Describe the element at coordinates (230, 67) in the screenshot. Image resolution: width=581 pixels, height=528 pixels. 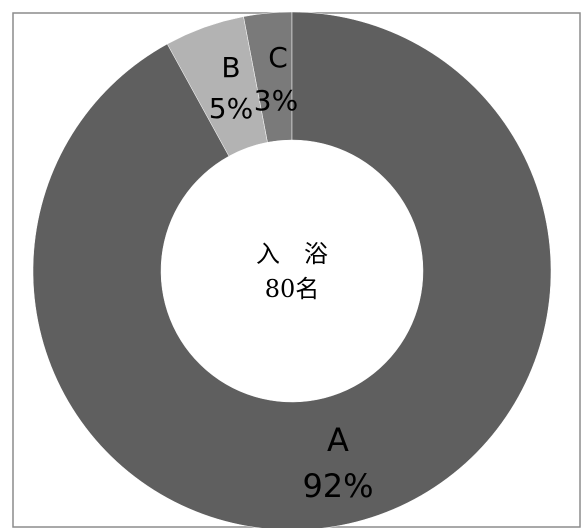
I see `slice-label-b: B` at that location.